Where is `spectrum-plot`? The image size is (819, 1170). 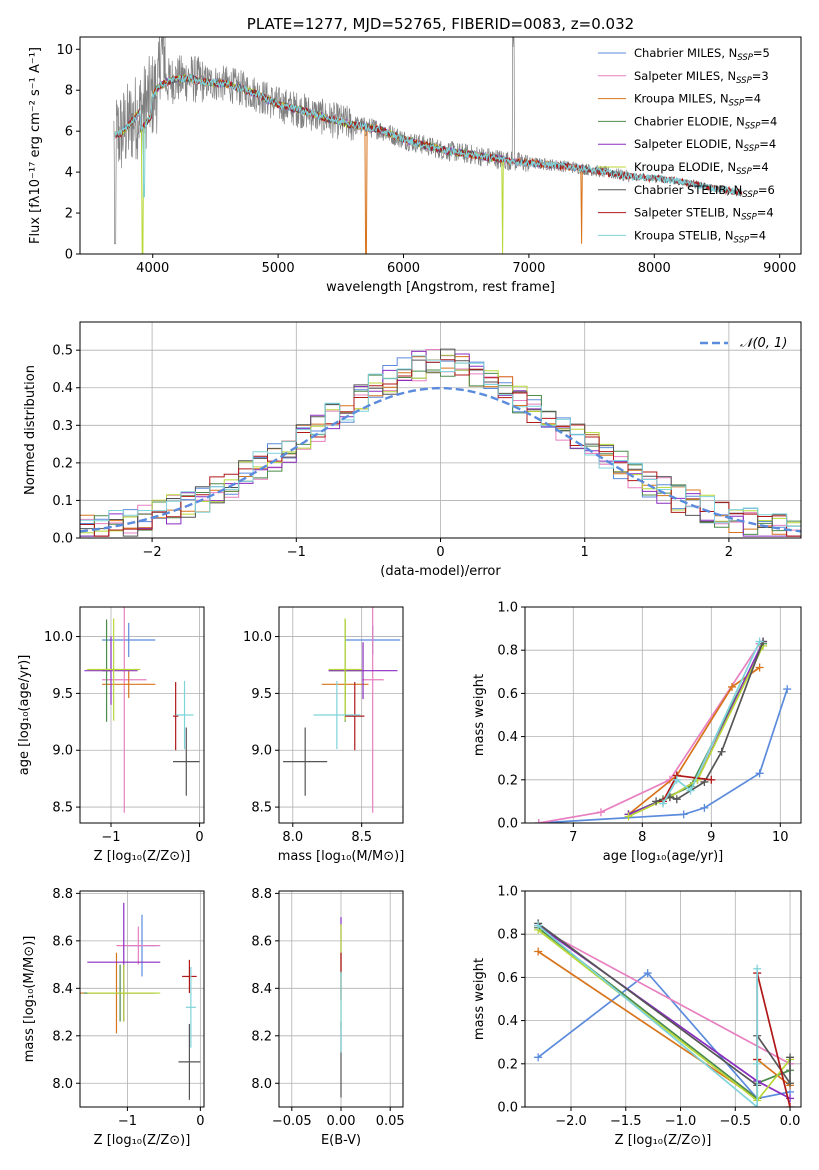
spectrum-plot is located at coordinates (428, 145).